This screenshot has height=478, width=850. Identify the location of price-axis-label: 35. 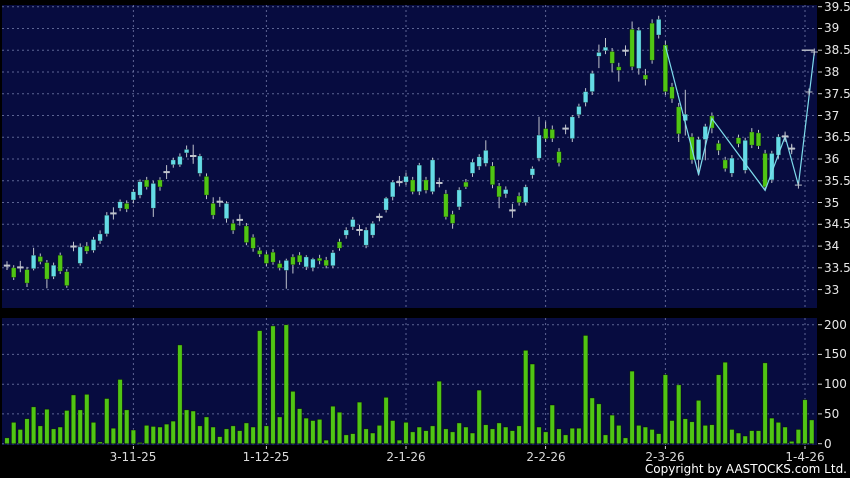
(832, 203).